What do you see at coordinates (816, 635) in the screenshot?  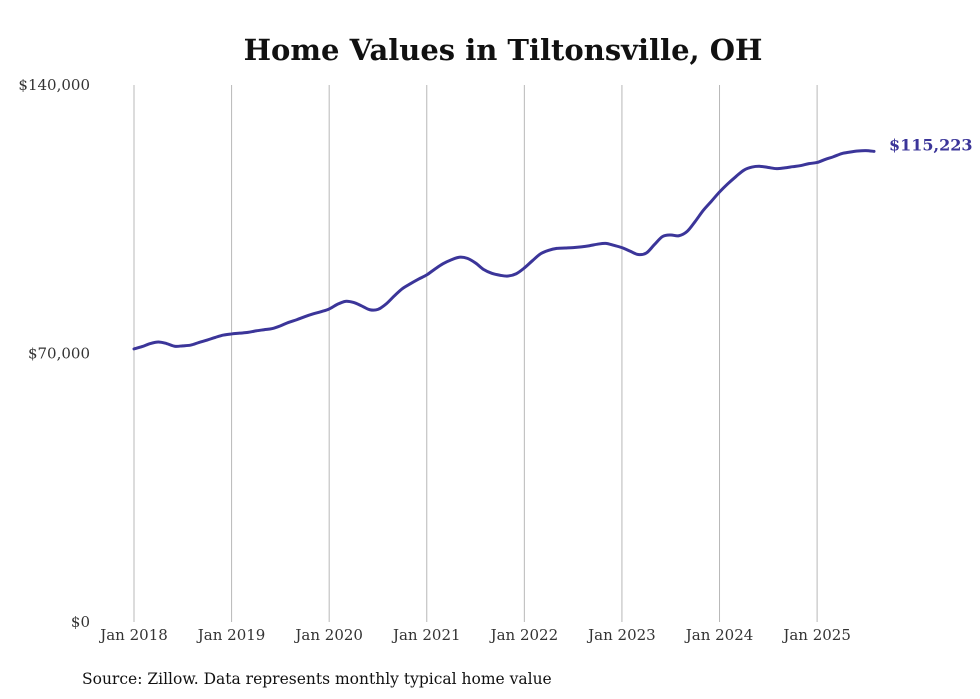 I see `x-tick-label: Jan 2025` at bounding box center [816, 635].